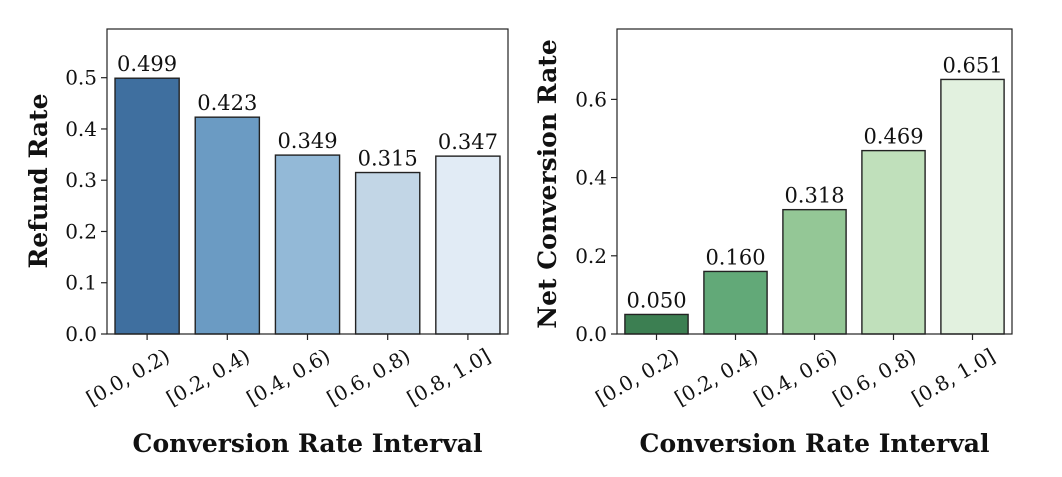 This screenshot has height=477, width=1062. Describe the element at coordinates (38, 181) in the screenshot. I see `y-axis-title: Refund Rate` at that location.